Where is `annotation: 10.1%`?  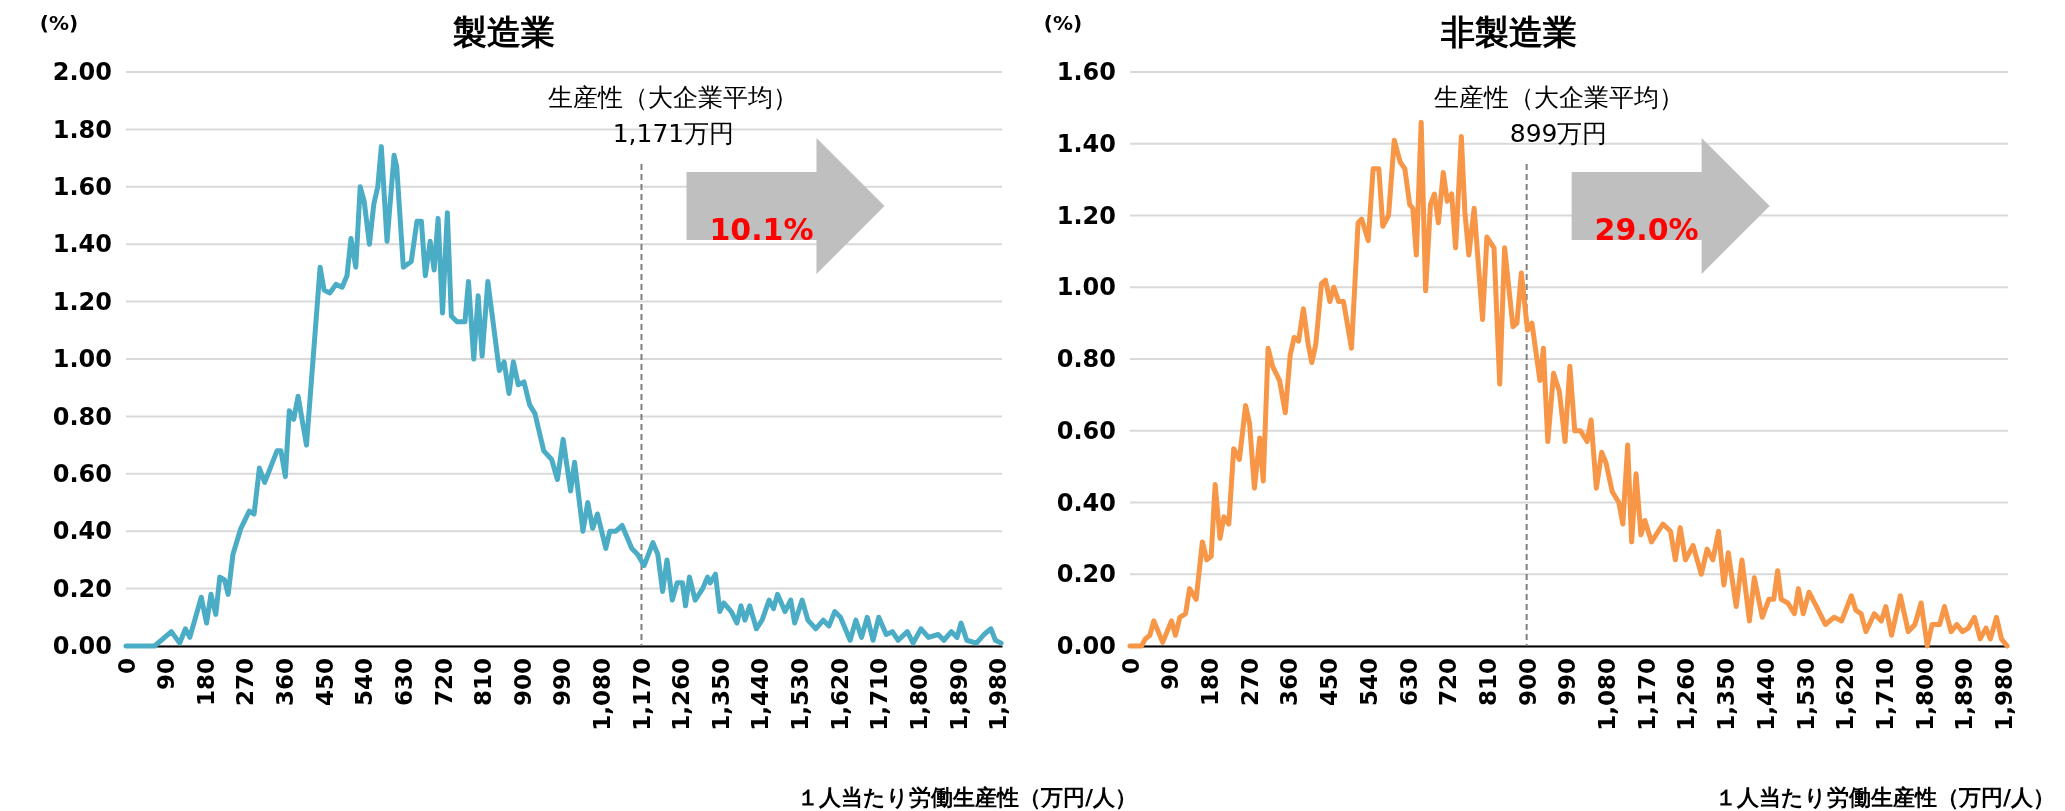 annotation: 10.1% is located at coordinates (761, 229).